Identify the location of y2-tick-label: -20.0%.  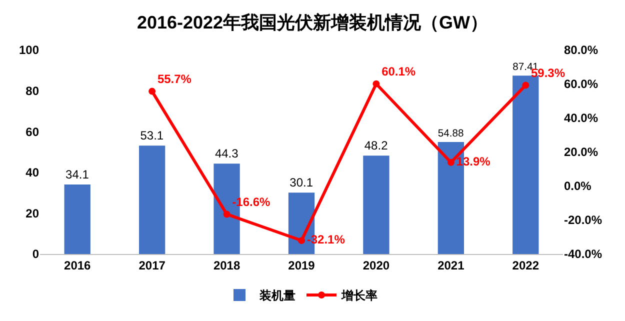
(583, 220).